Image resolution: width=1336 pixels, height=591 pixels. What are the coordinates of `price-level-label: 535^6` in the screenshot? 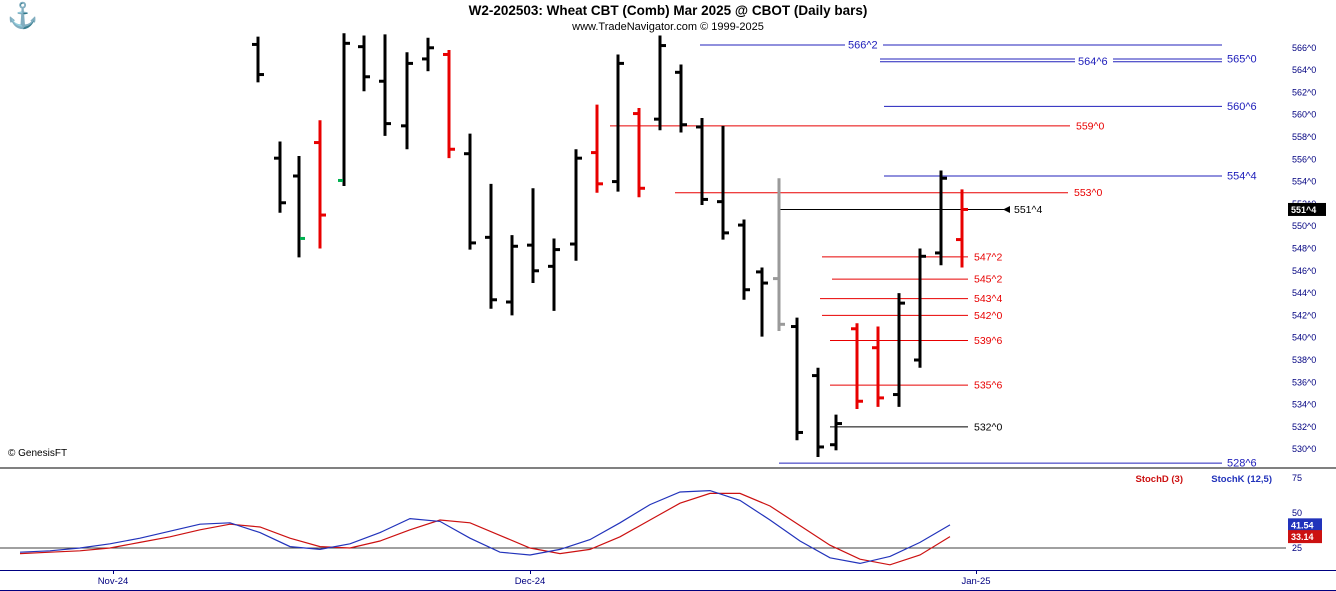 It's located at (988, 386).